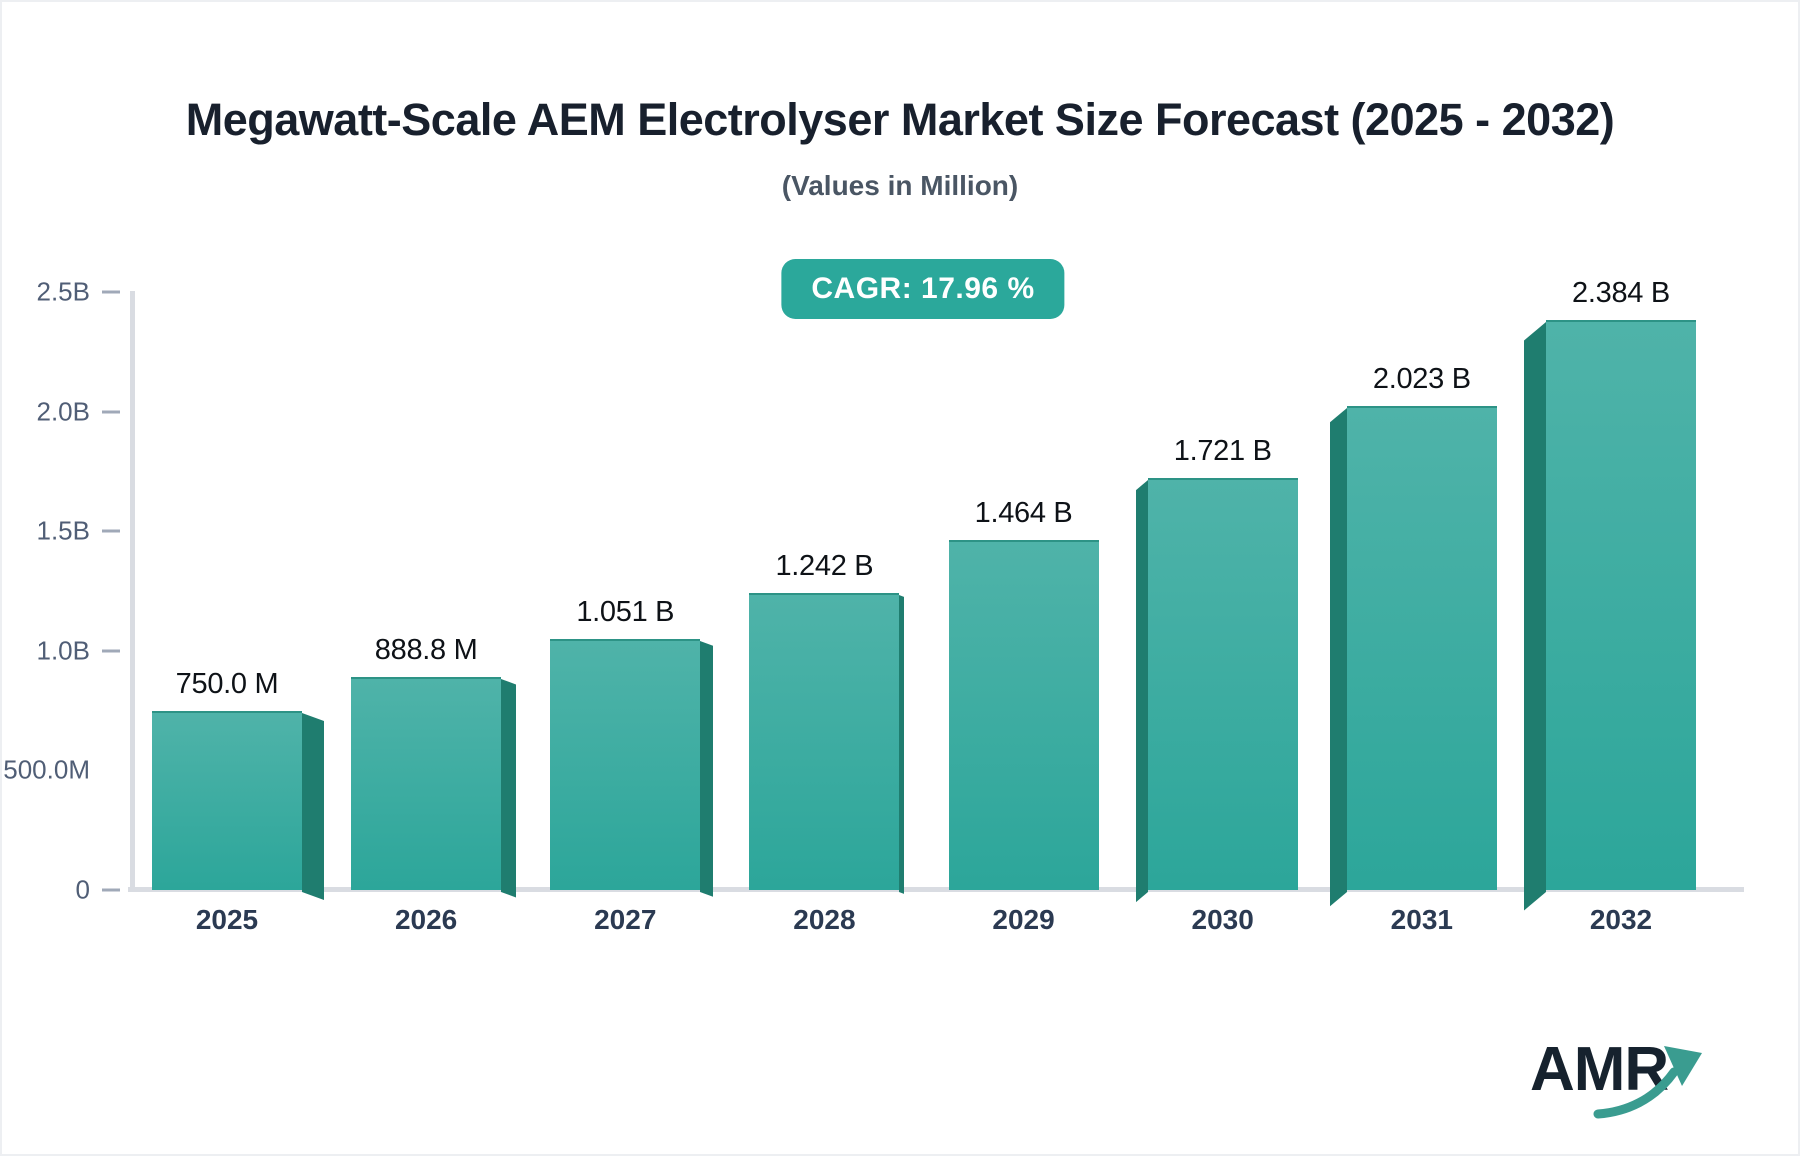 This screenshot has height=1156, width=1800. What do you see at coordinates (625, 919) in the screenshot?
I see `x-axis-label-2027: 2027` at bounding box center [625, 919].